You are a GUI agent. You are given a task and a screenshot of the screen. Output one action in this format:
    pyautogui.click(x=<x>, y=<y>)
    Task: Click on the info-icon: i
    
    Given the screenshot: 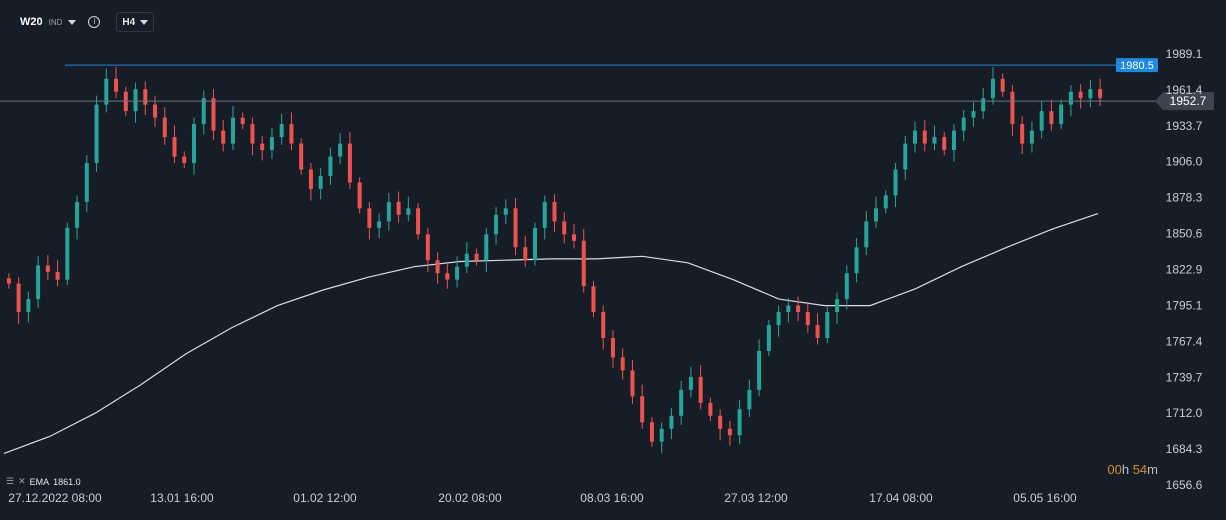 What is the action you would take?
    pyautogui.click(x=94, y=22)
    